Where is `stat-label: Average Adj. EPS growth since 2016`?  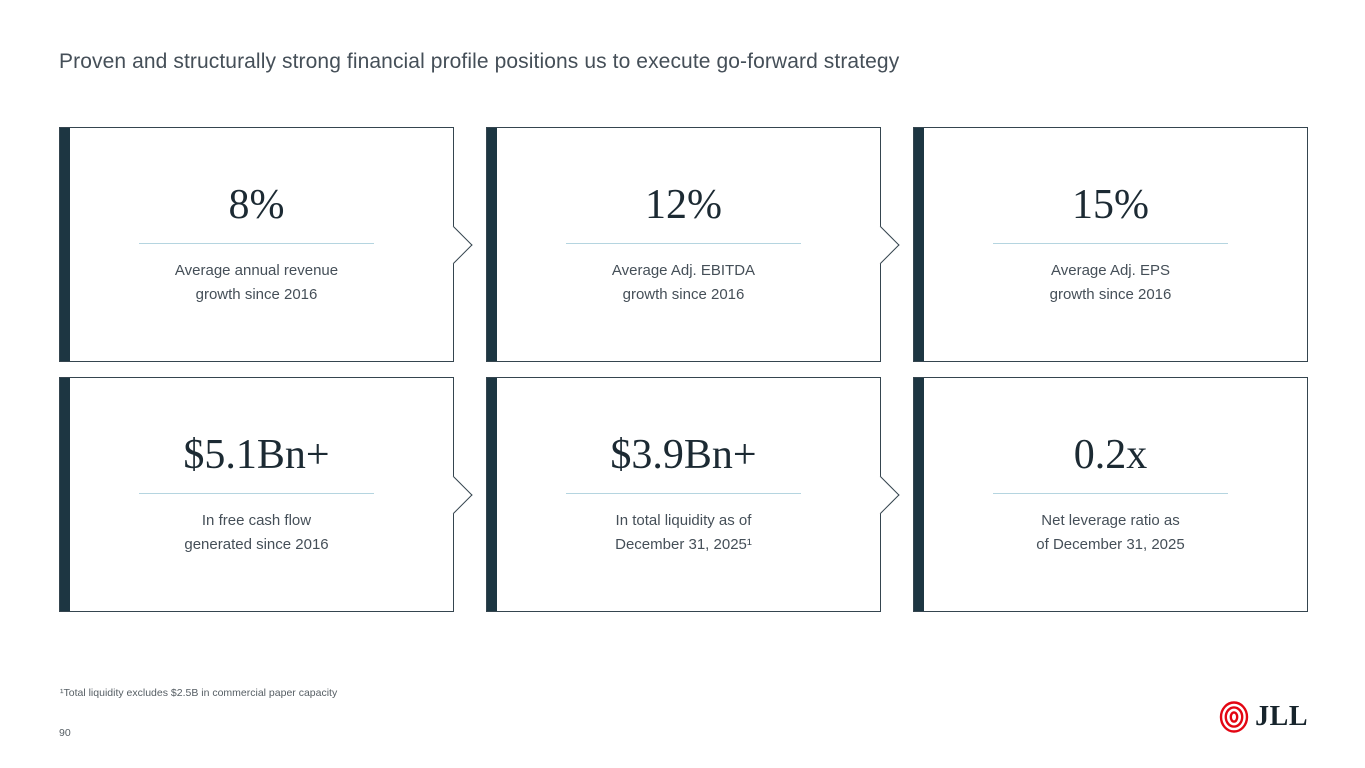 stat-label: Average Adj. EPS growth since 2016 is located at coordinates (1110, 283).